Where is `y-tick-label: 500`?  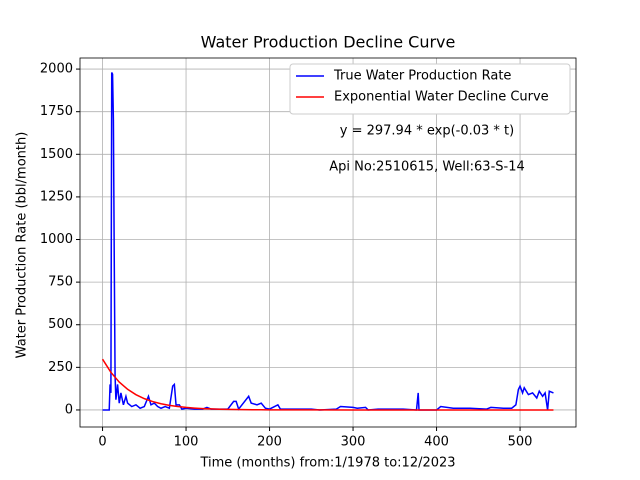
y-tick-label: 500 is located at coordinates (60, 324).